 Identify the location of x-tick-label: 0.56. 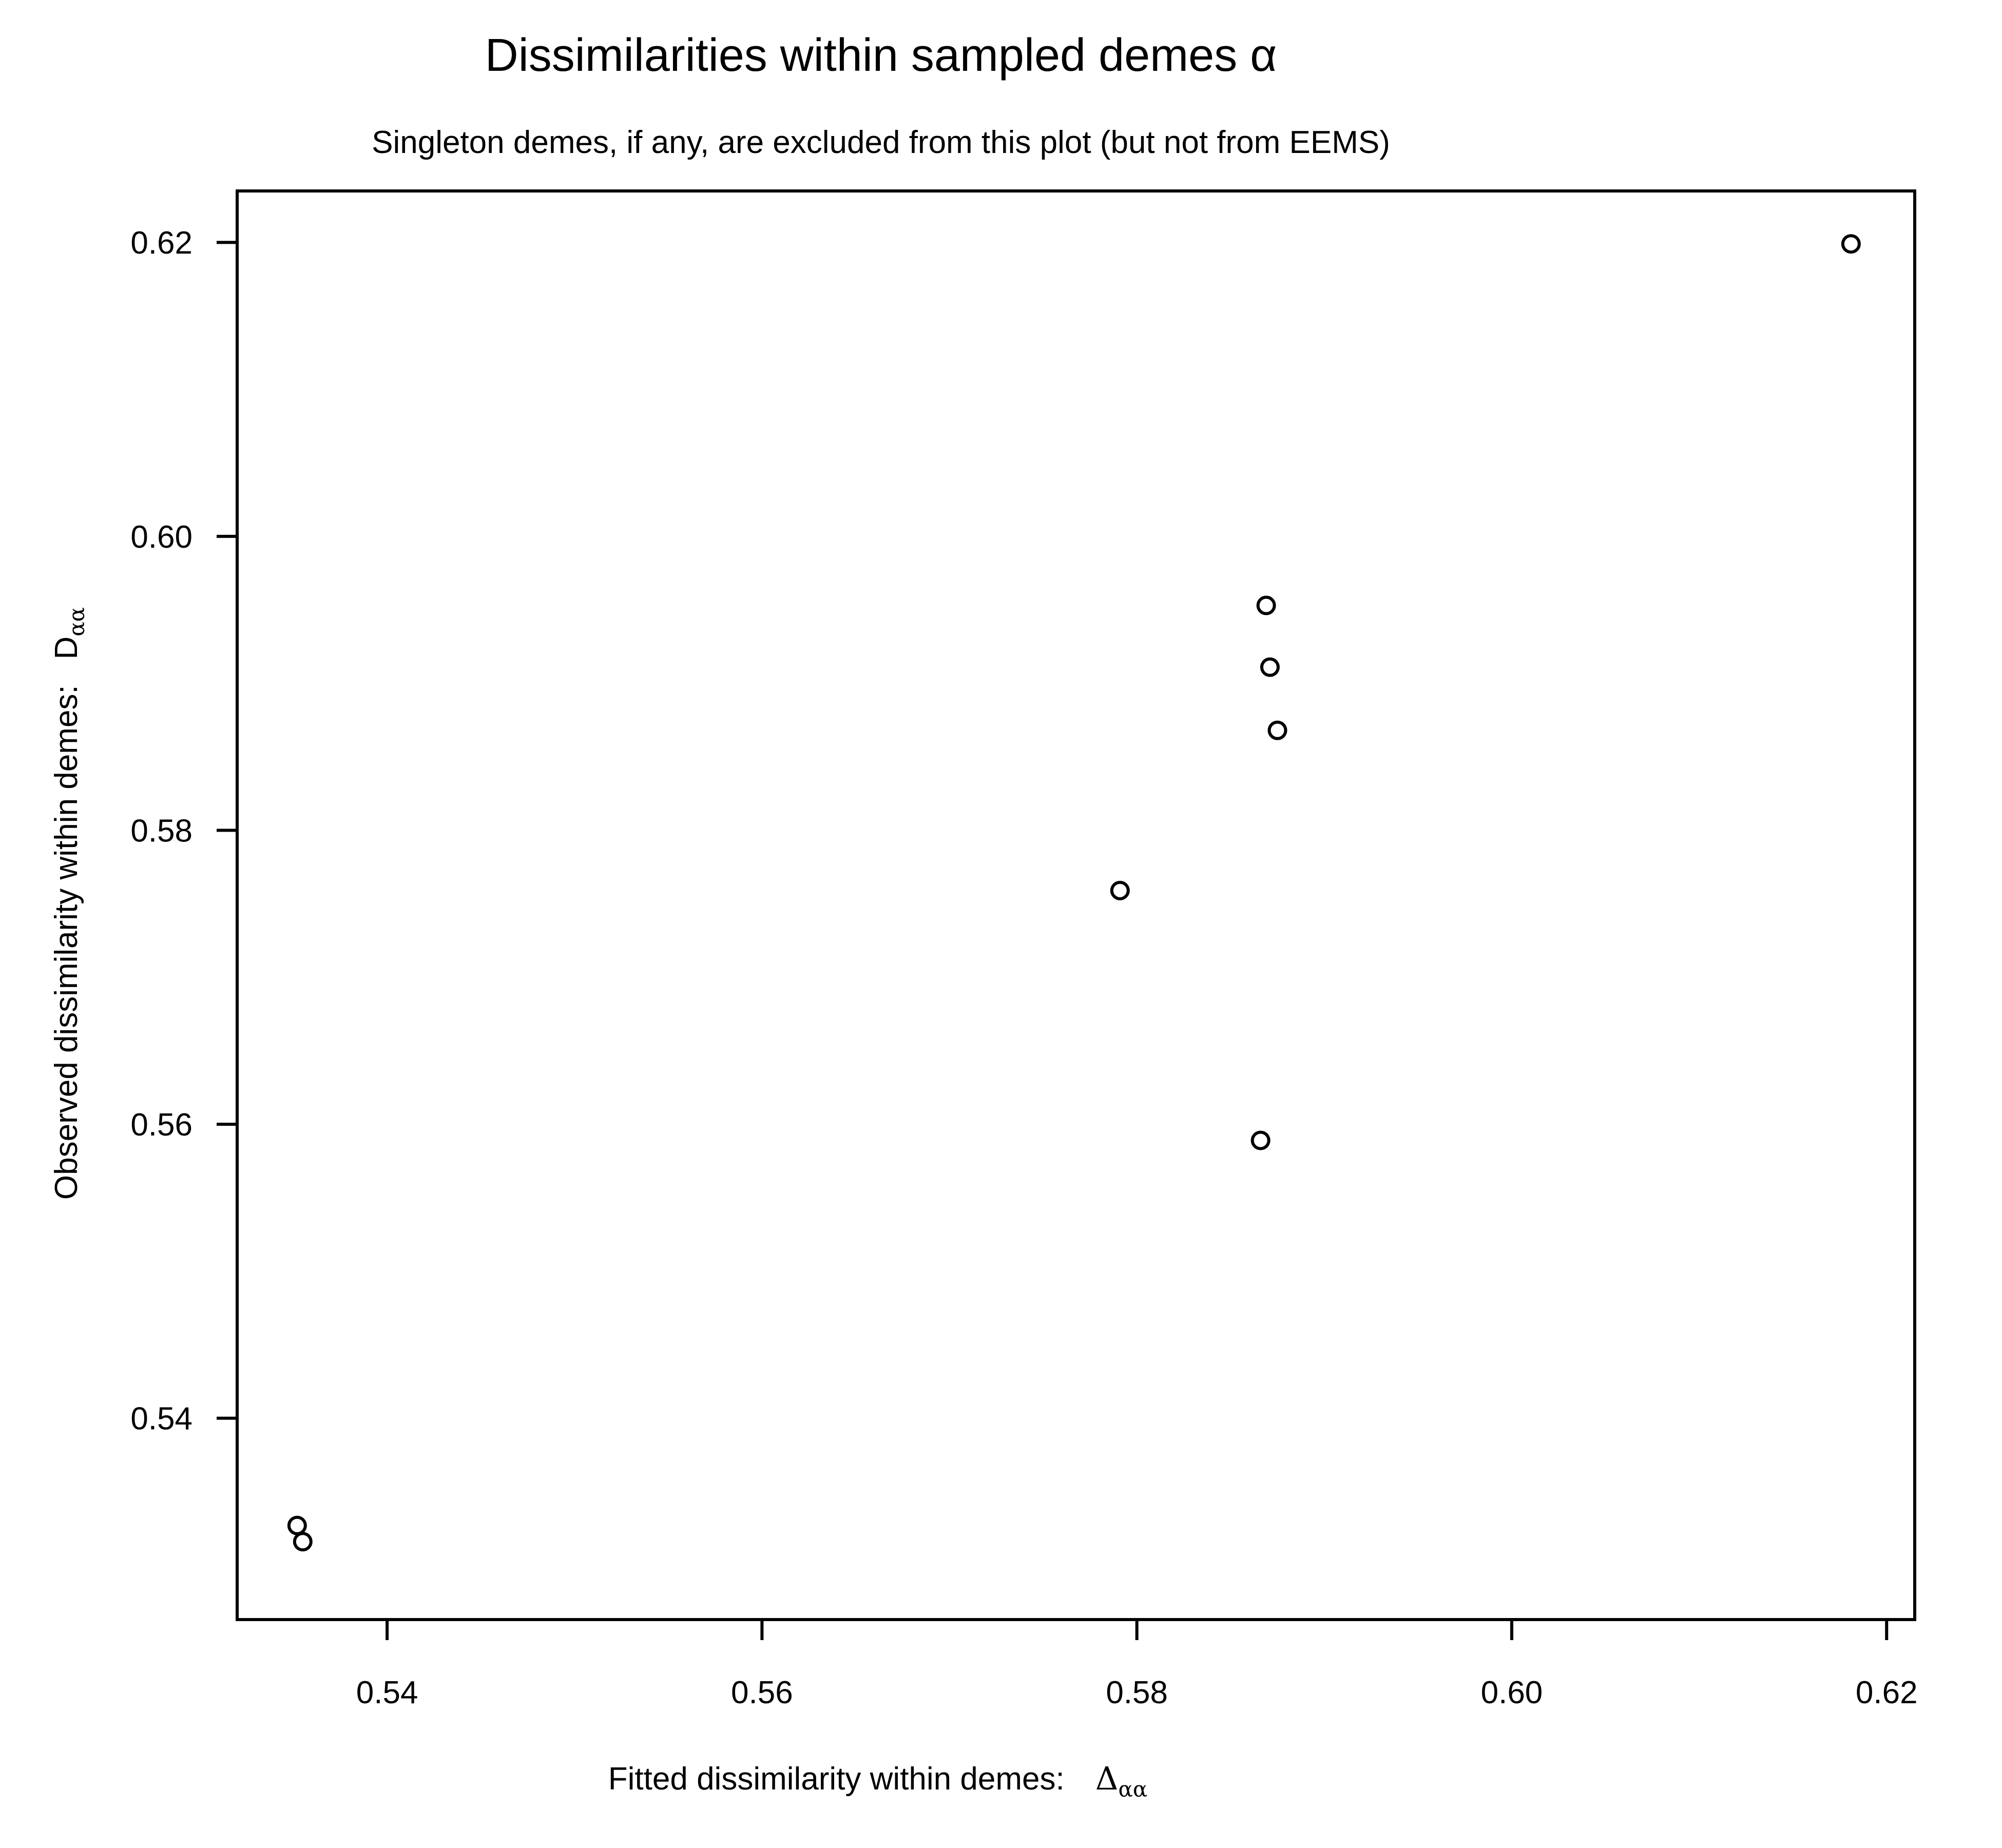
(762, 1692).